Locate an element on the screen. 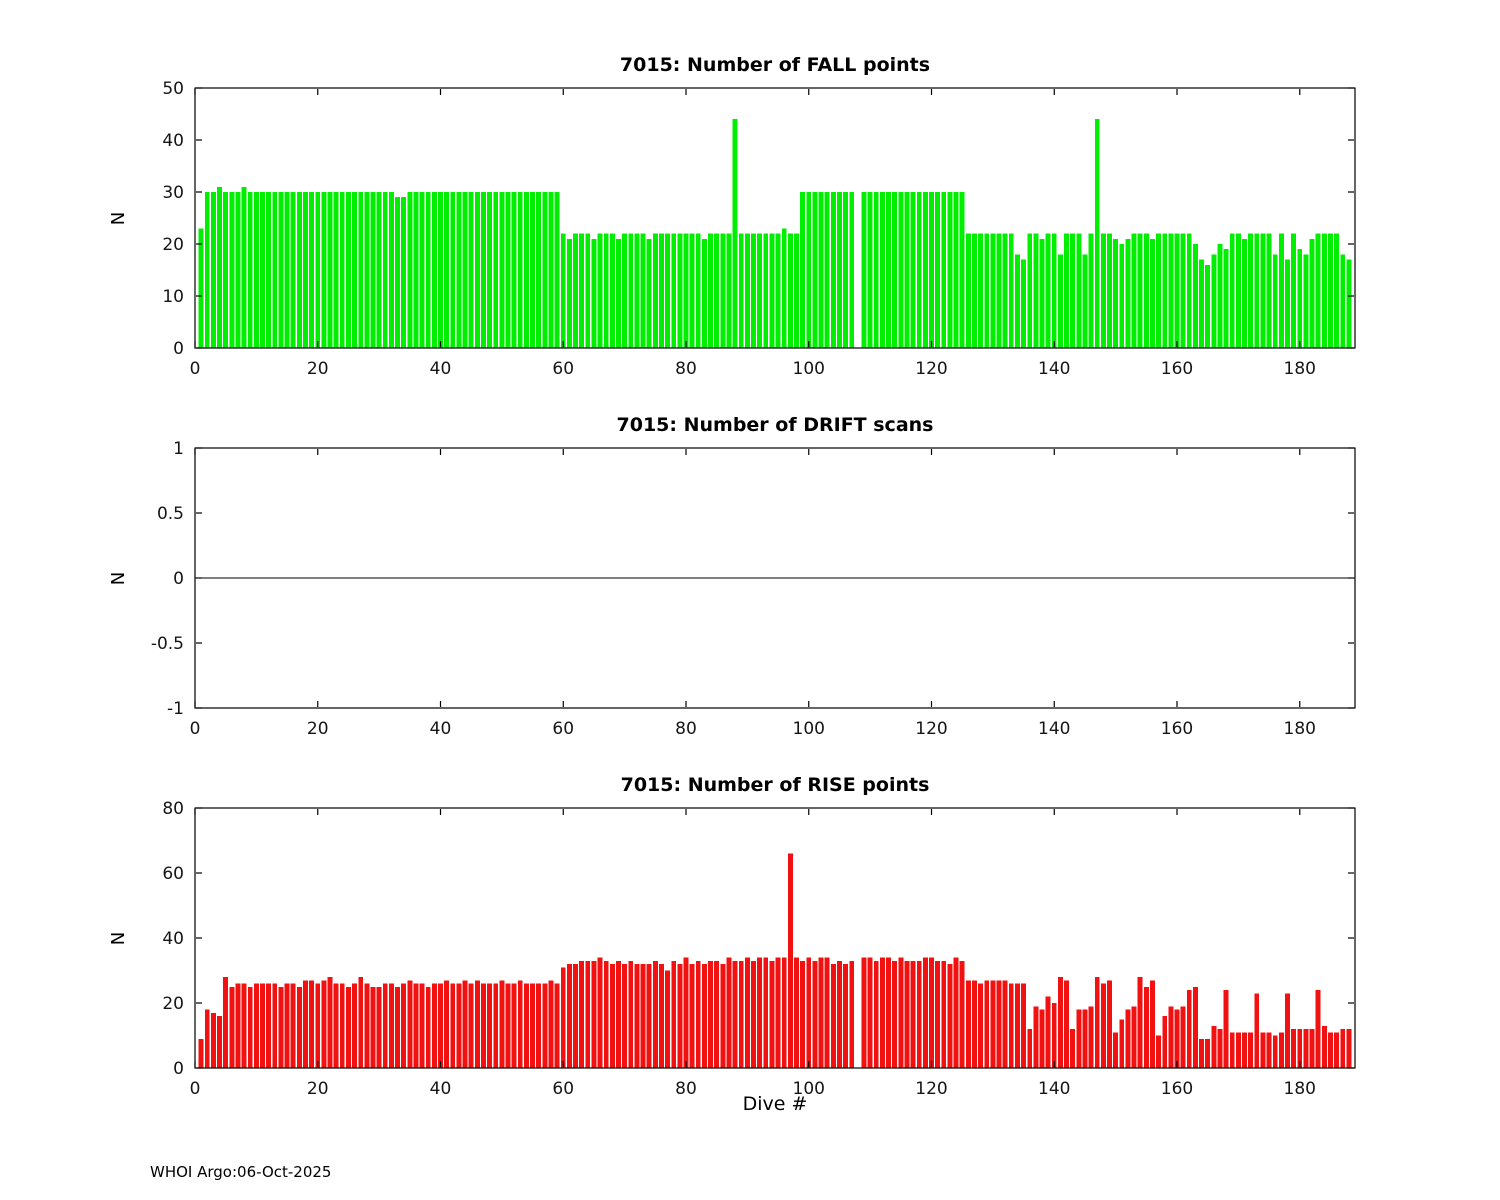 The height and width of the screenshot is (1200, 1500). x-tick-label: 40 is located at coordinates (441, 1089).